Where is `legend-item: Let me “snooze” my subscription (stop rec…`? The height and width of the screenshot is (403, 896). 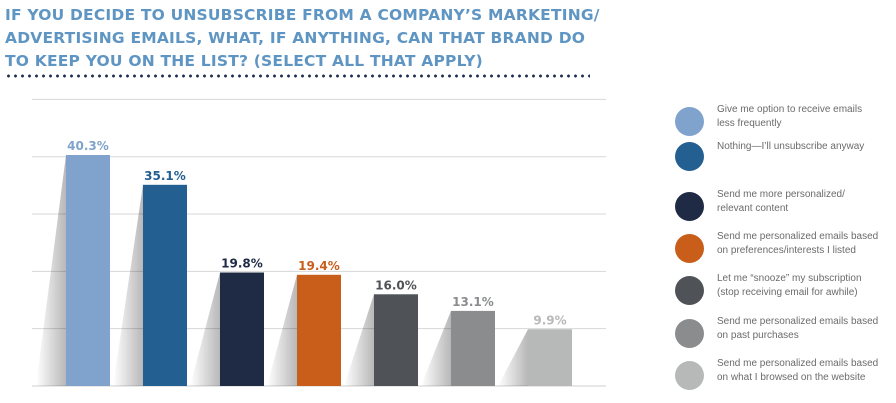 legend-item: Let me “snooze” my subscription (stop rec… is located at coordinates (782, 289).